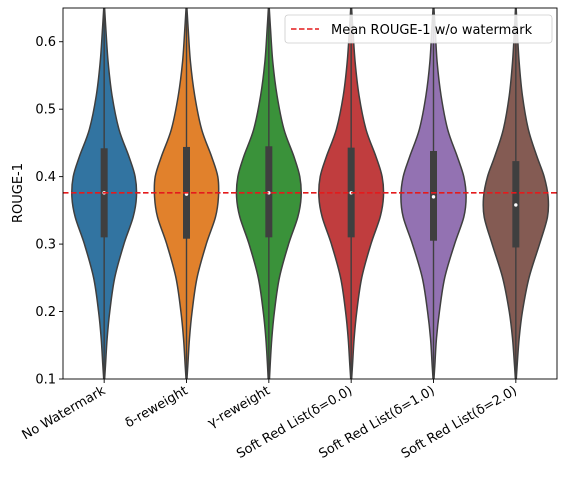 Image resolution: width=568 pixels, height=487 pixels. I want to click on y-axis: 0.1 0.2 0.3 0.4 0.5 0.6, so click(49, 211).